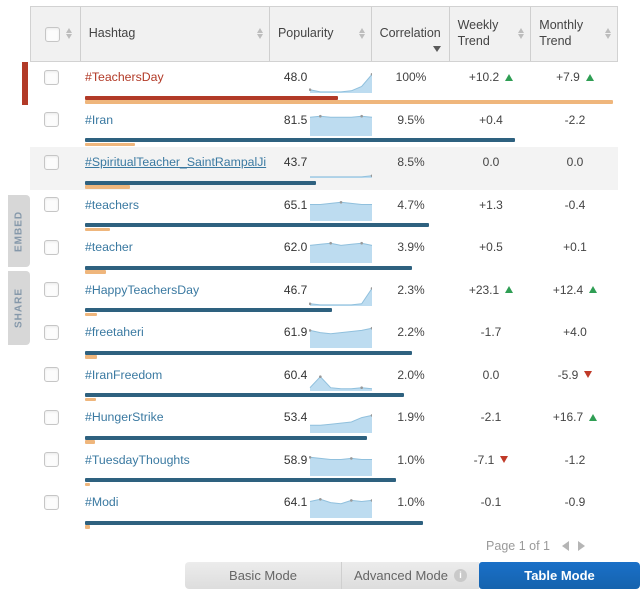 The image size is (640, 589). I want to click on correlation-value: 2.3%, so click(411, 289).